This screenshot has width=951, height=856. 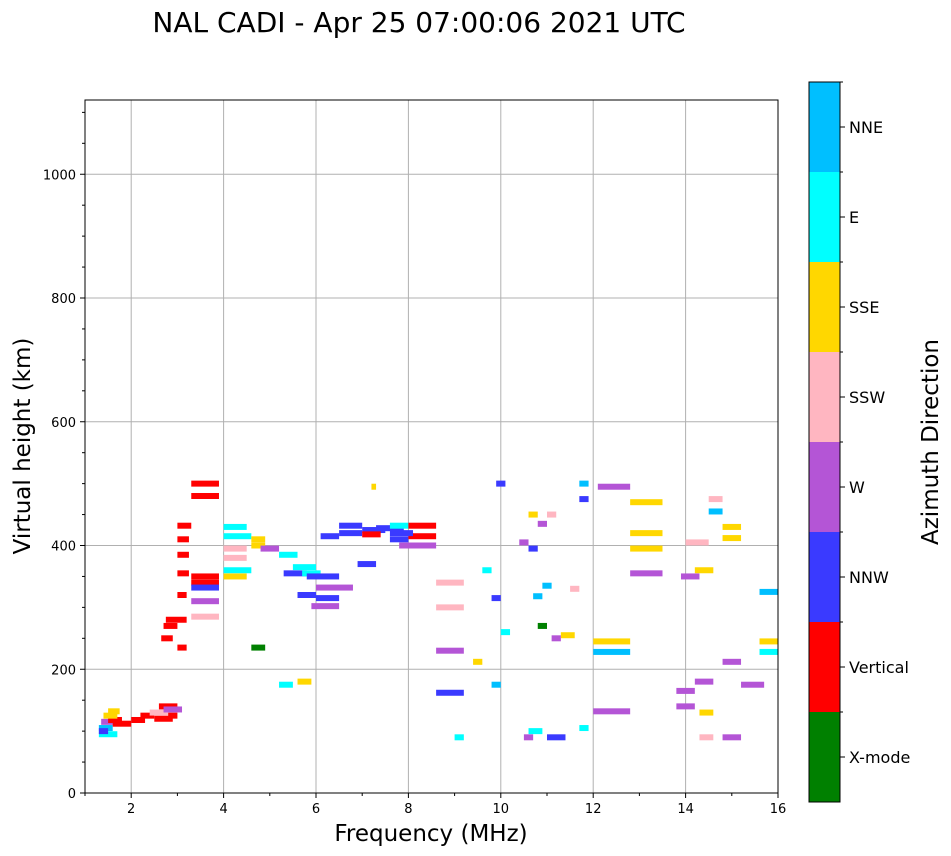 What do you see at coordinates (869, 577) in the screenshot?
I see `colorbar-tick-label: NNW` at bounding box center [869, 577].